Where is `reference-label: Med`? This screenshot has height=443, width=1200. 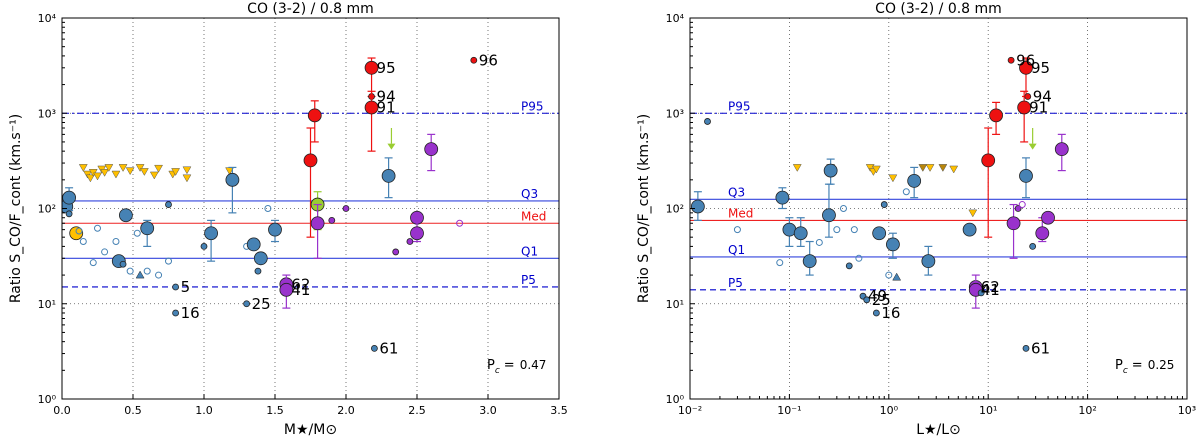 reference-label: Med is located at coordinates (740, 213).